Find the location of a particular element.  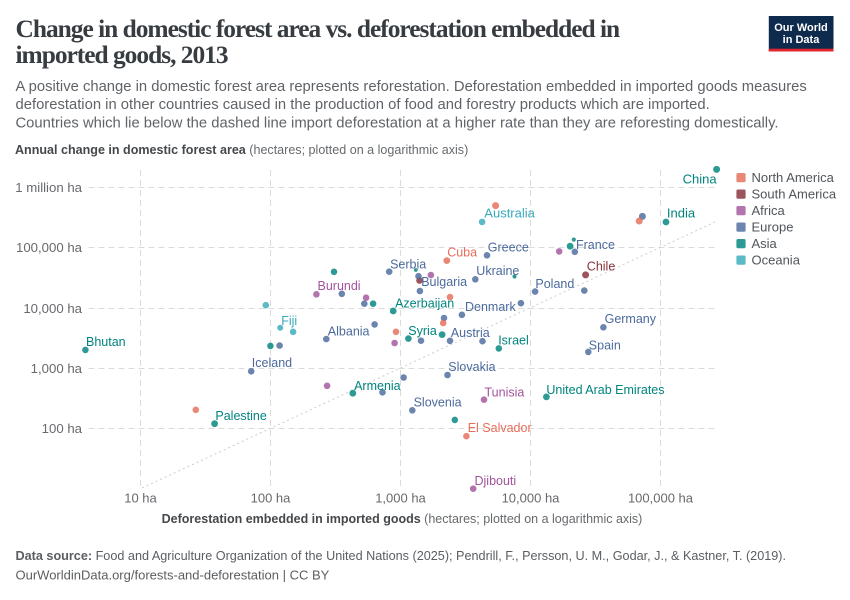

svg-text: North America is located at coordinates (793, 177).